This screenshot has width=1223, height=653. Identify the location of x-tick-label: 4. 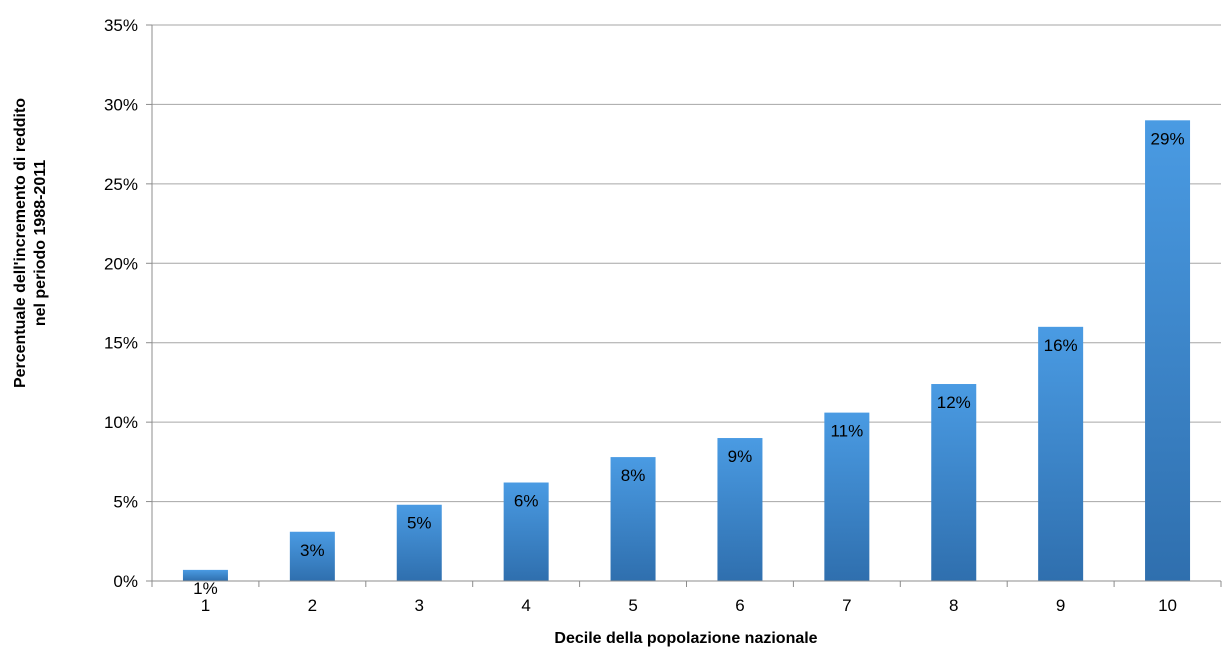
(525, 605).